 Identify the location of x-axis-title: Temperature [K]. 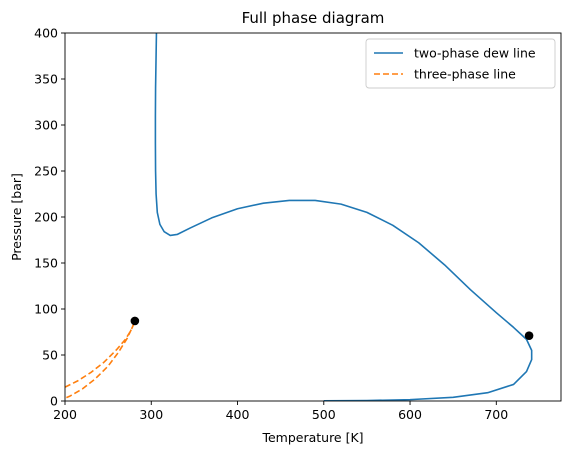
(312, 437).